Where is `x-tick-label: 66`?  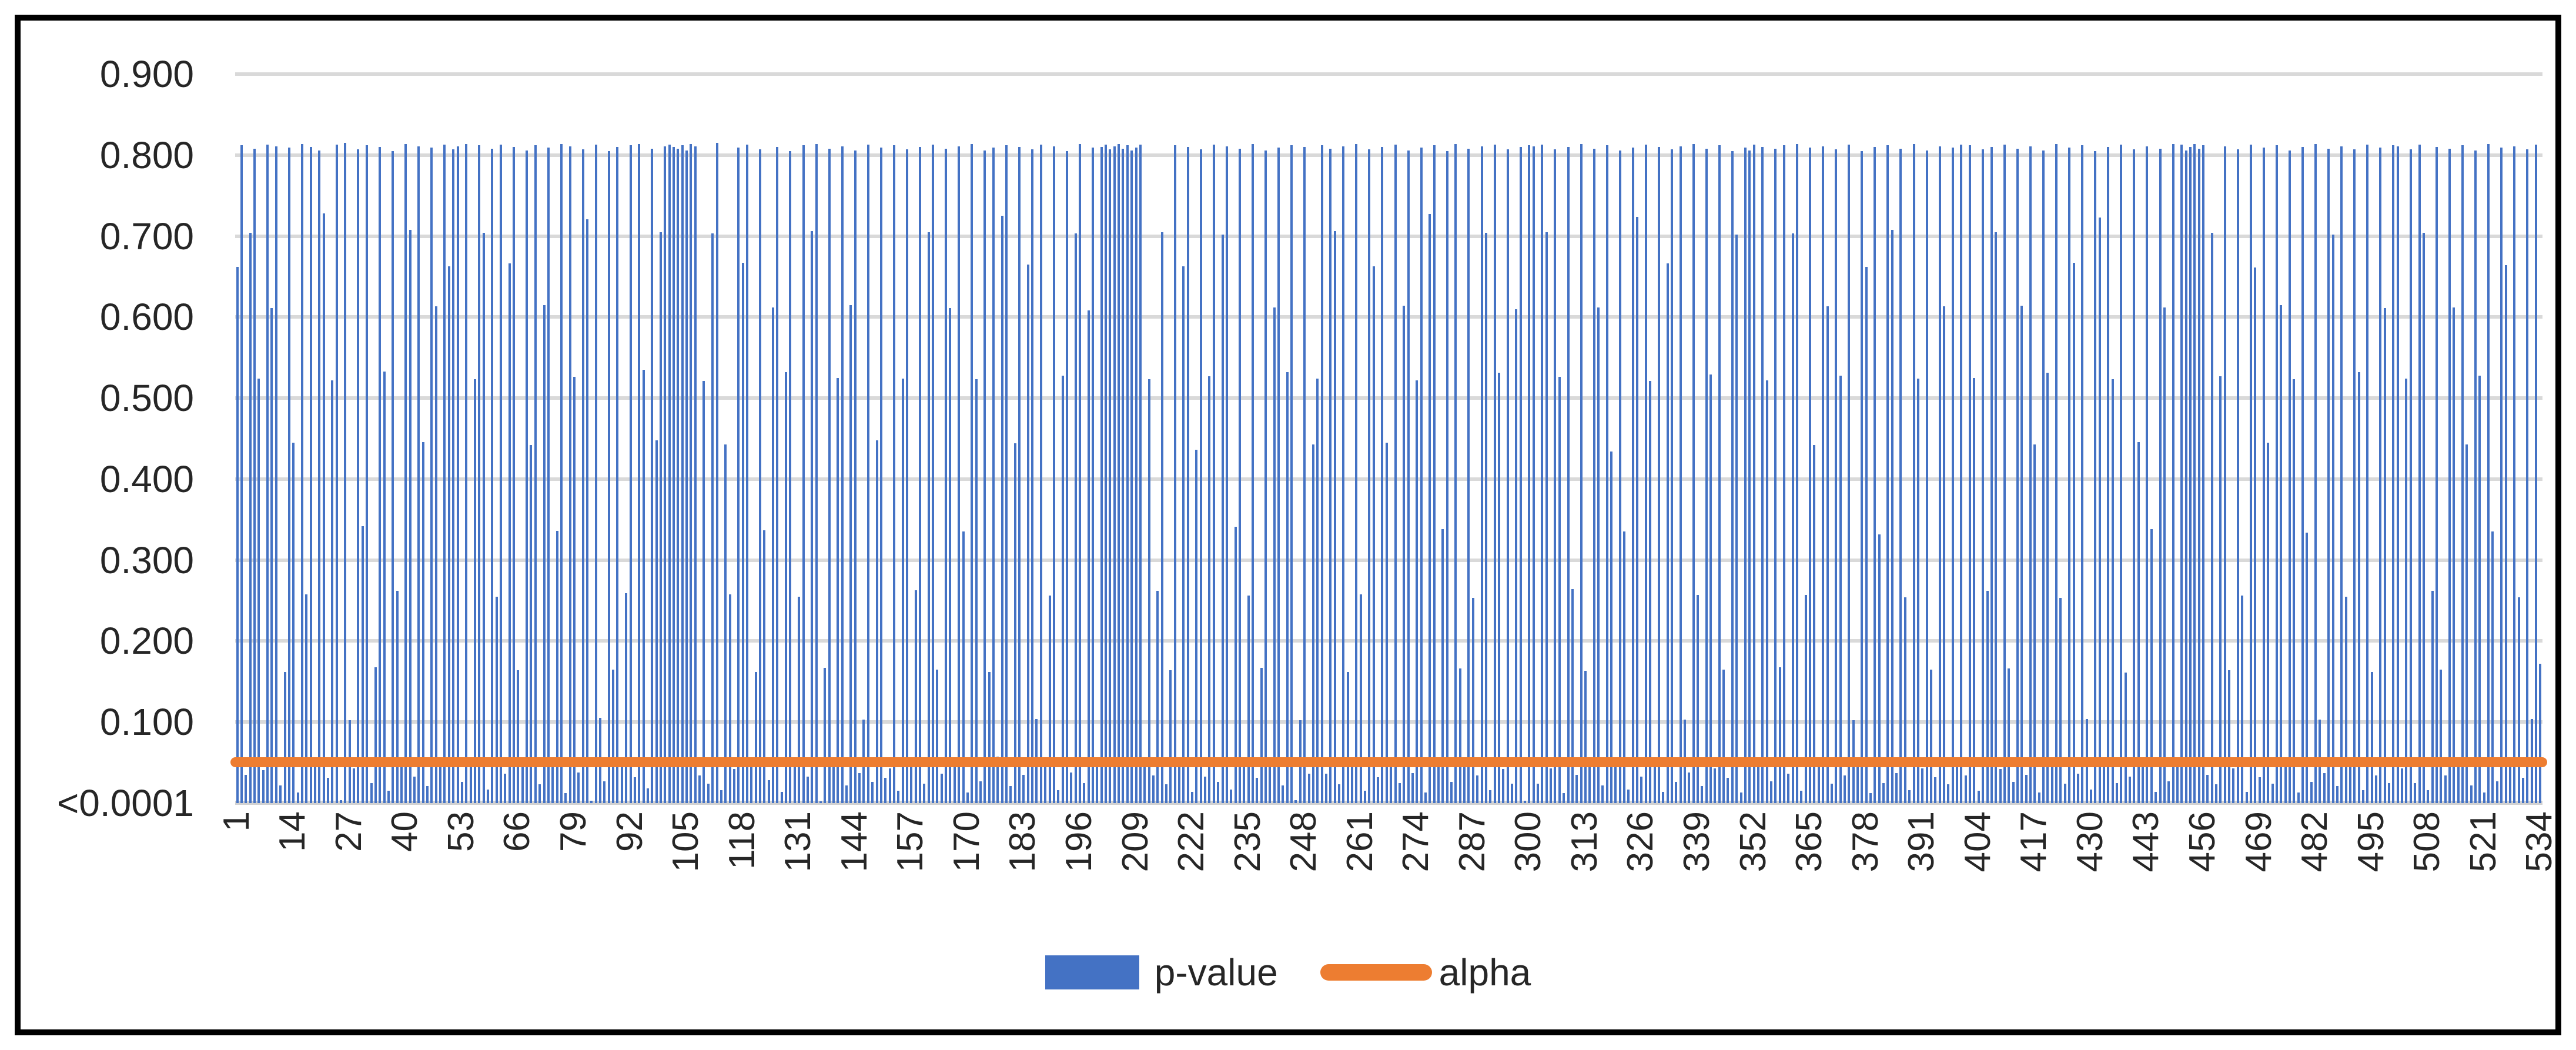
x-tick-label: 66 is located at coordinates (517, 831).